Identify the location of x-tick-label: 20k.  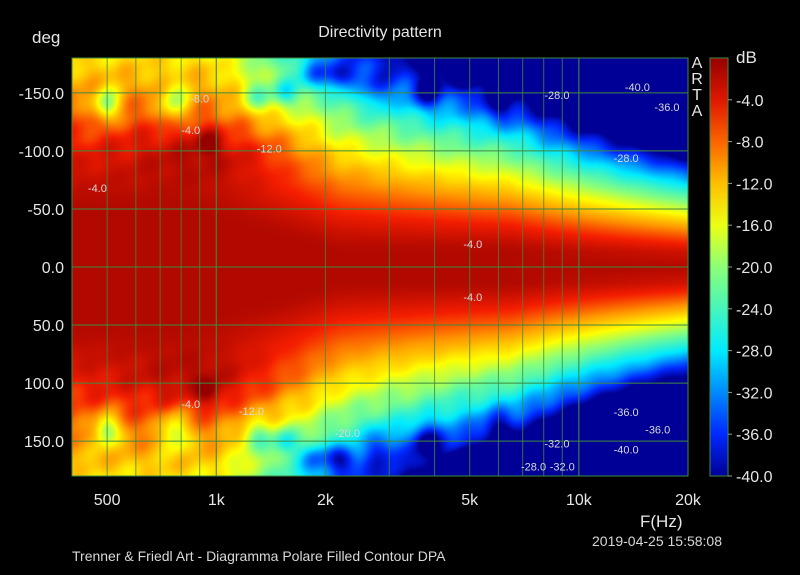
(688, 500).